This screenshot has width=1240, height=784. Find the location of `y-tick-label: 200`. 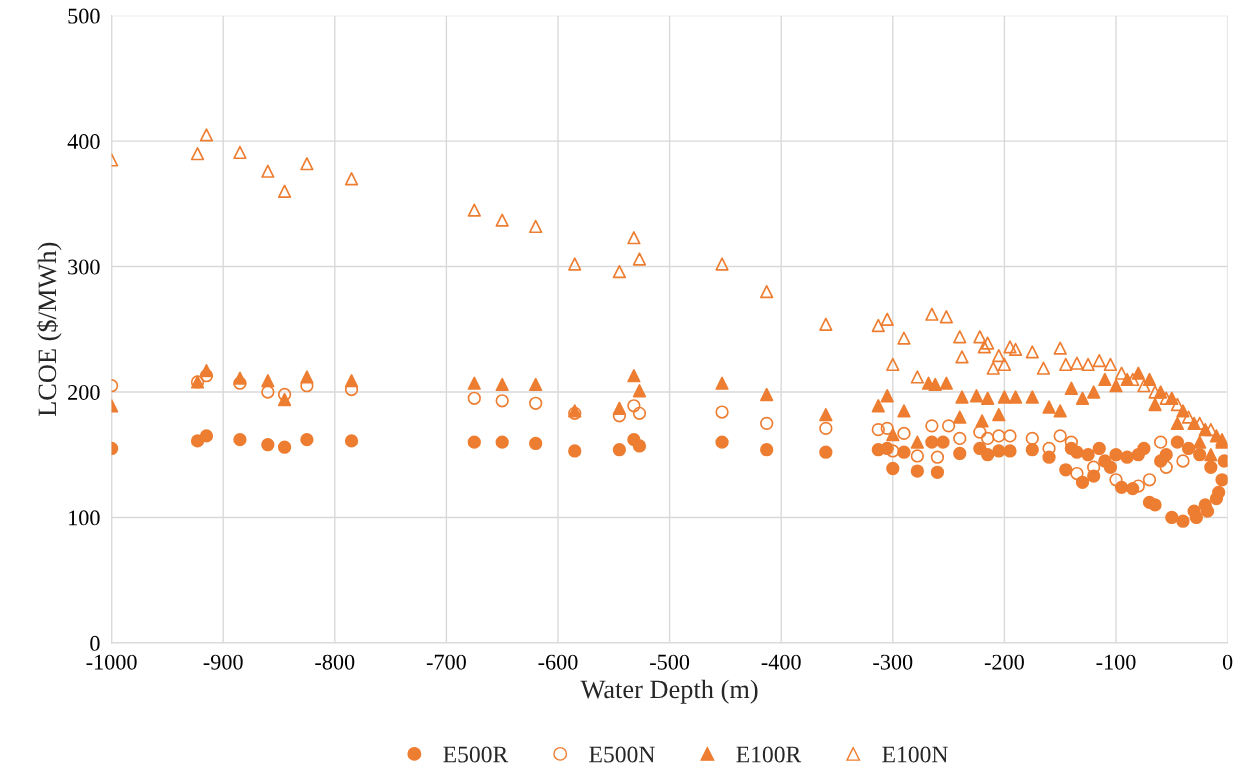

y-tick-label: 200 is located at coordinates (84, 392).